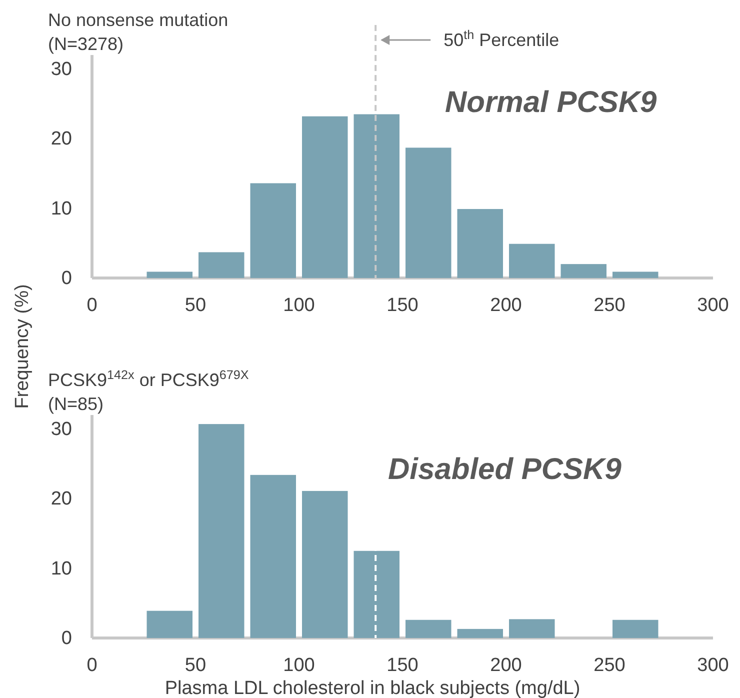  Describe the element at coordinates (502, 39) in the screenshot. I see `ref-line-label: 50$^{th}$ Percentile` at that location.